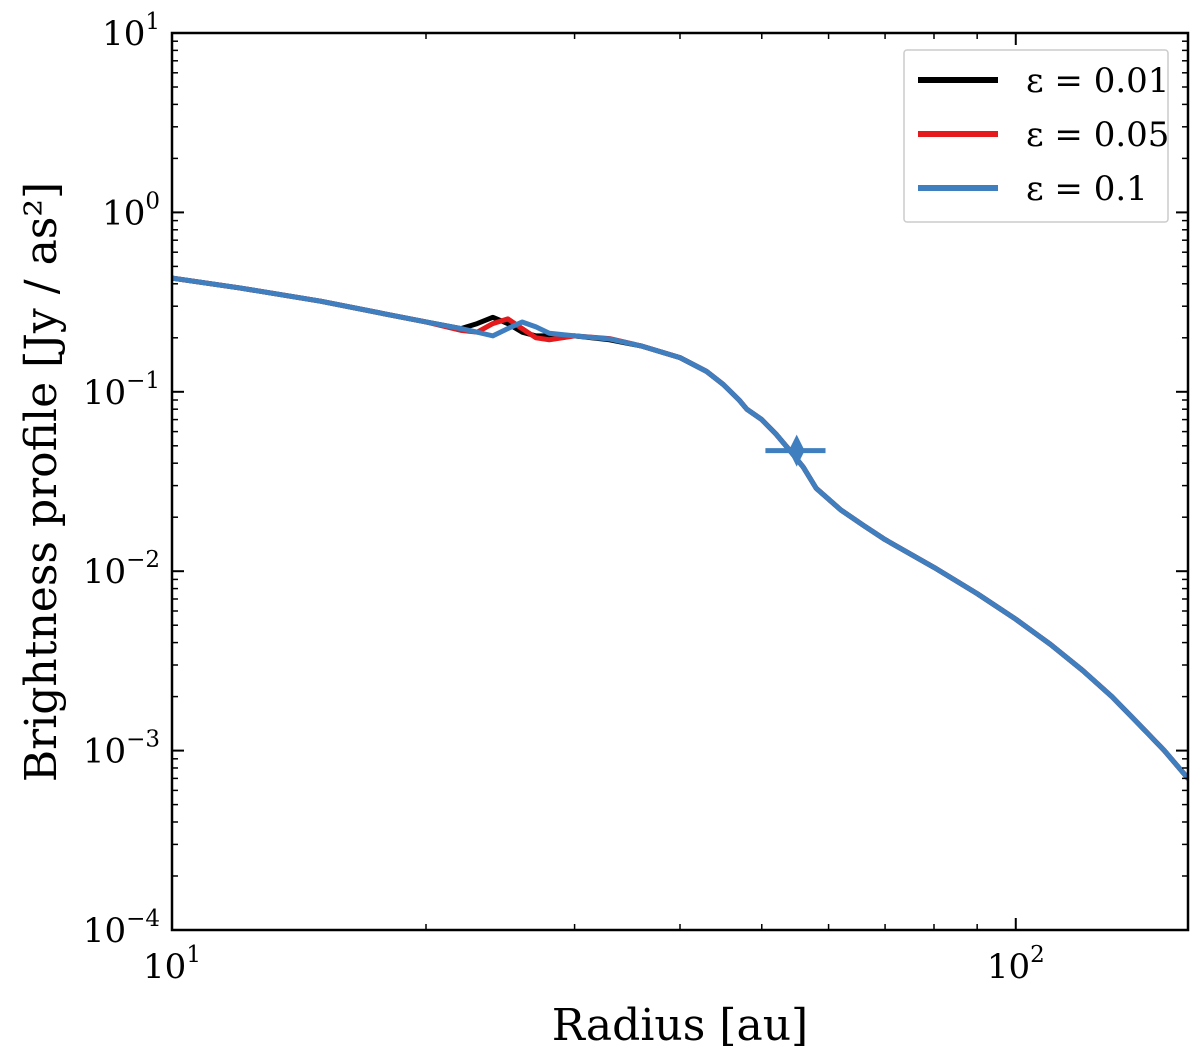 This screenshot has width=1200, height=1057. Describe the element at coordinates (1097, 135) in the screenshot. I see `legend-label-2: ε = 0.05` at that location.